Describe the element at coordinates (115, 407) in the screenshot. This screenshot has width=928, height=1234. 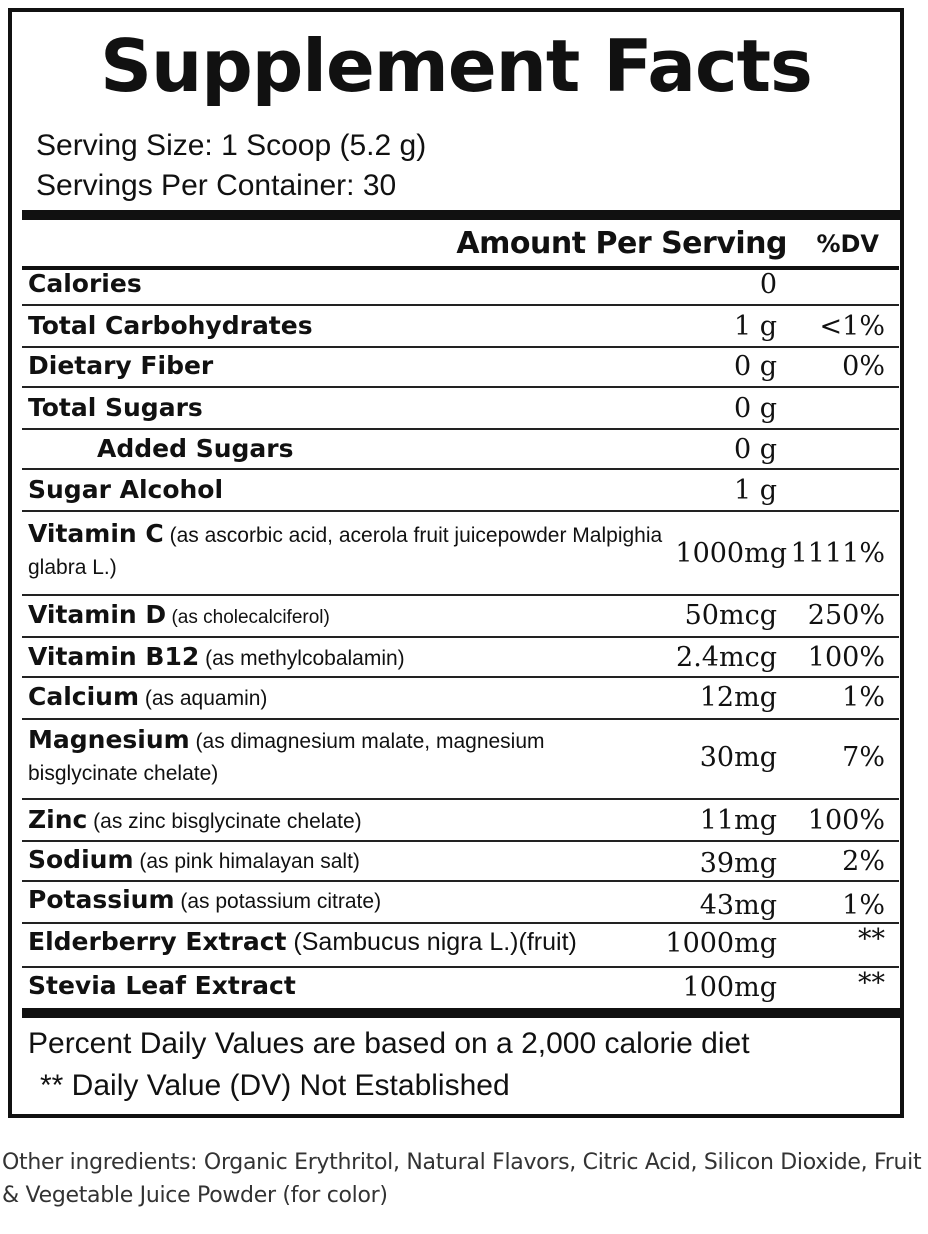
I see `nutrient-name: Total Sugars` at that location.